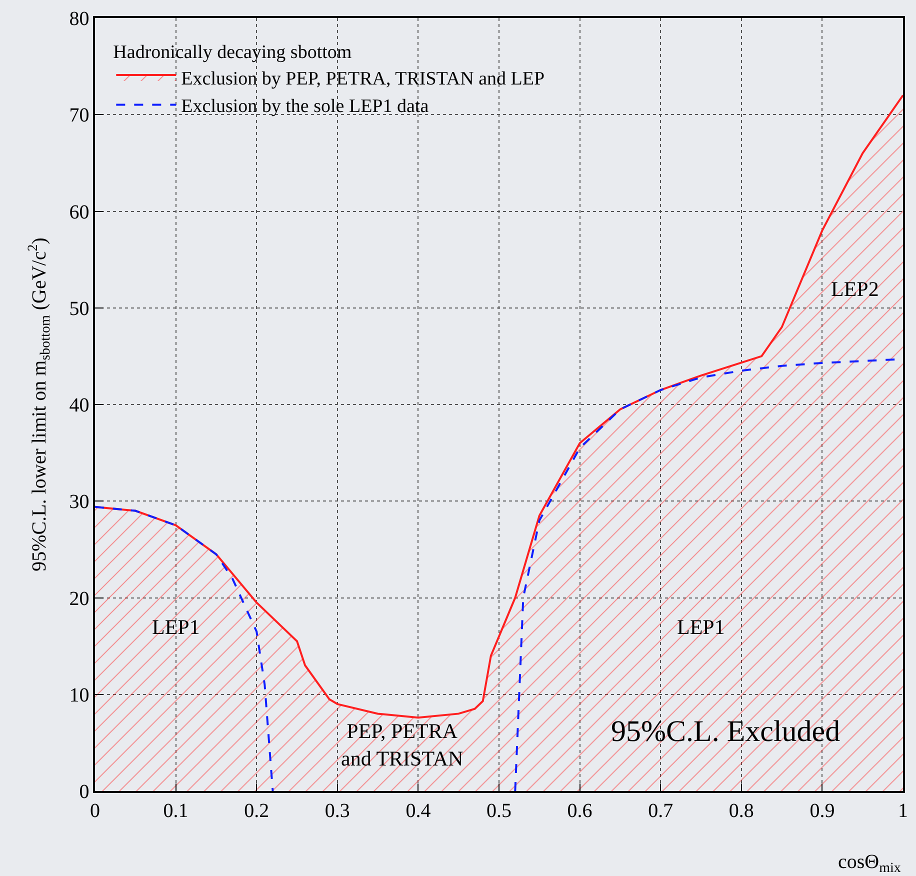  Describe the element at coordinates (855, 289) in the screenshot. I see `annotation: LEP2` at that location.